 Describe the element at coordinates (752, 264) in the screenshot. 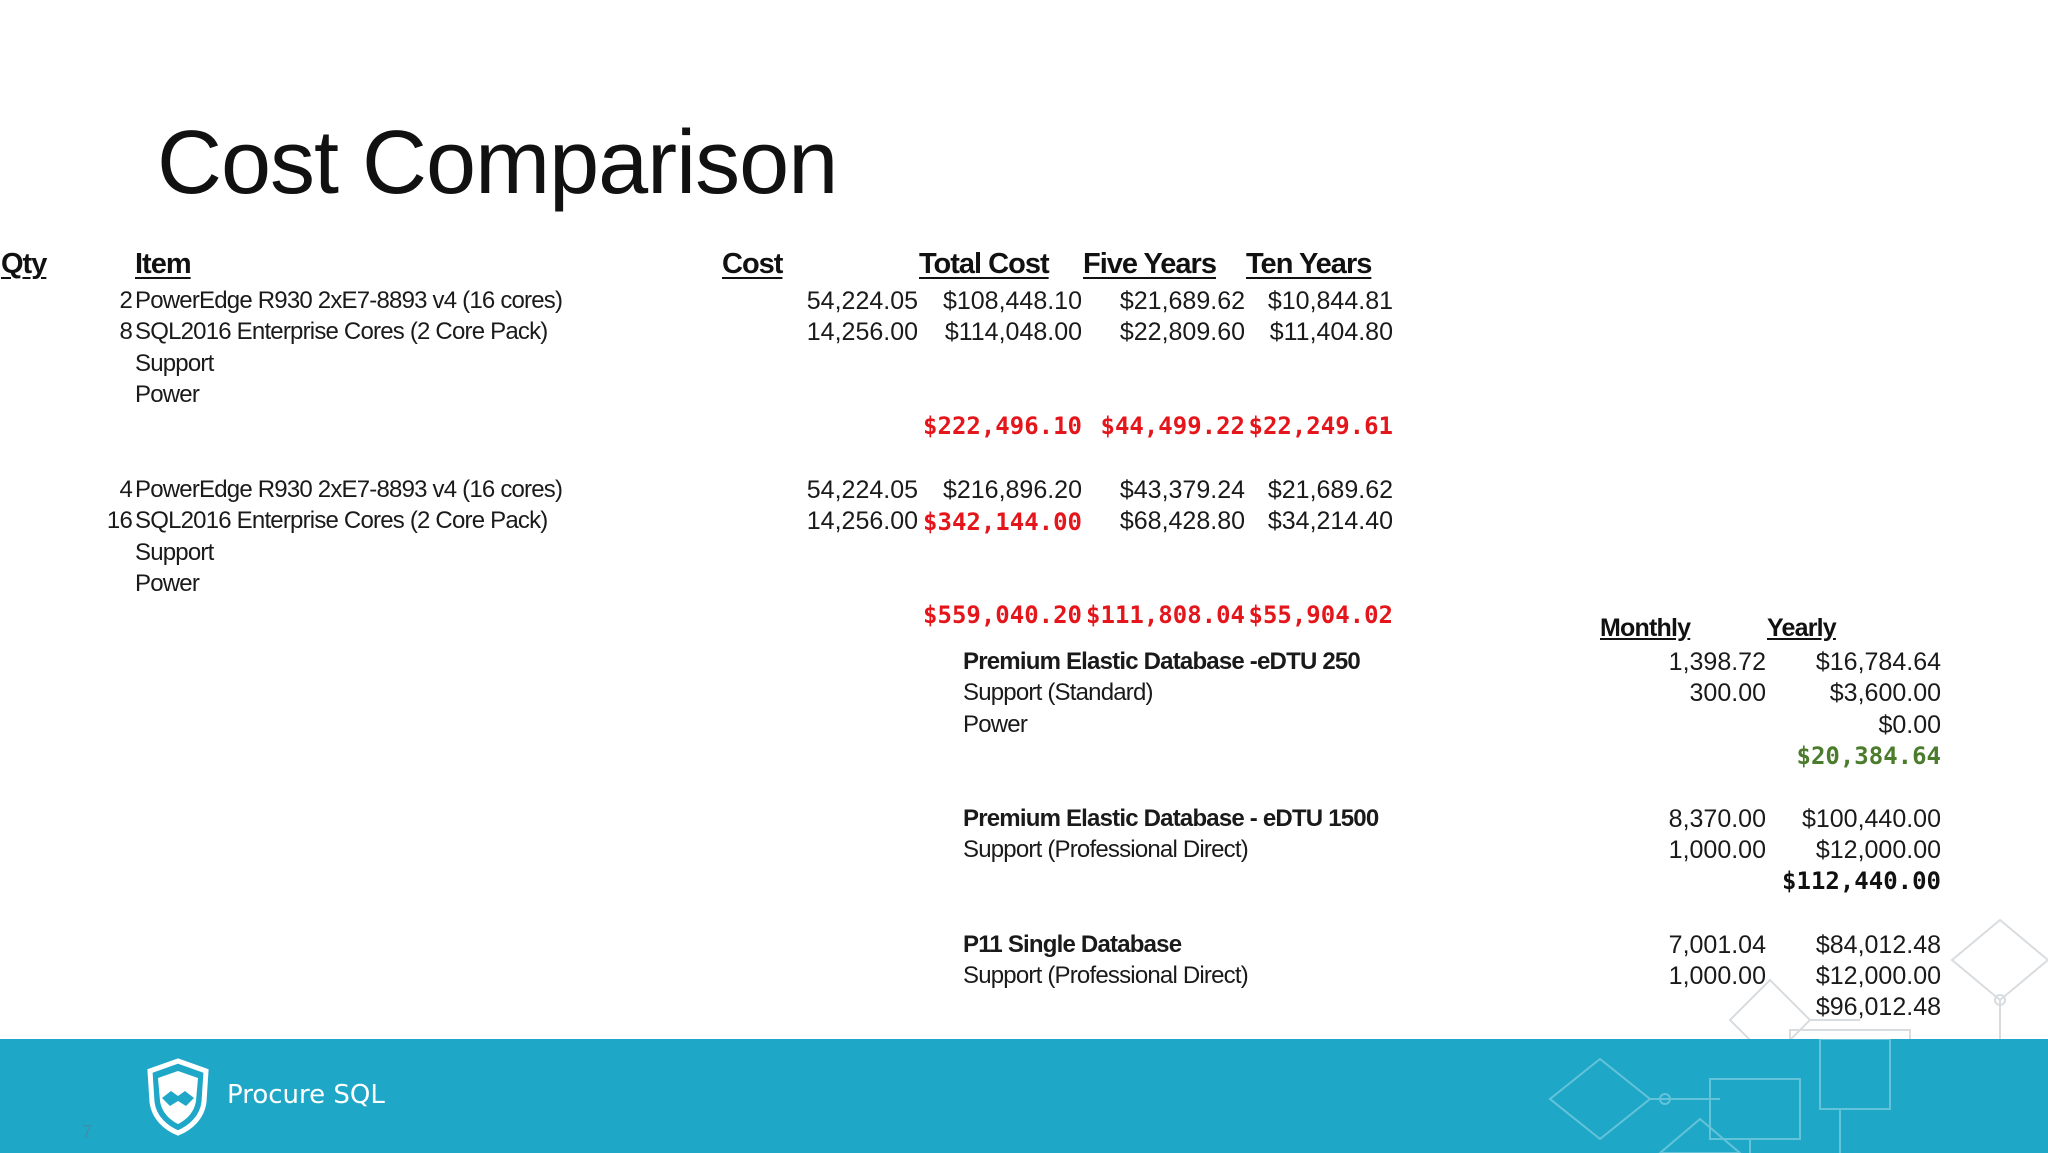

I see `header-cost: Cost` at that location.